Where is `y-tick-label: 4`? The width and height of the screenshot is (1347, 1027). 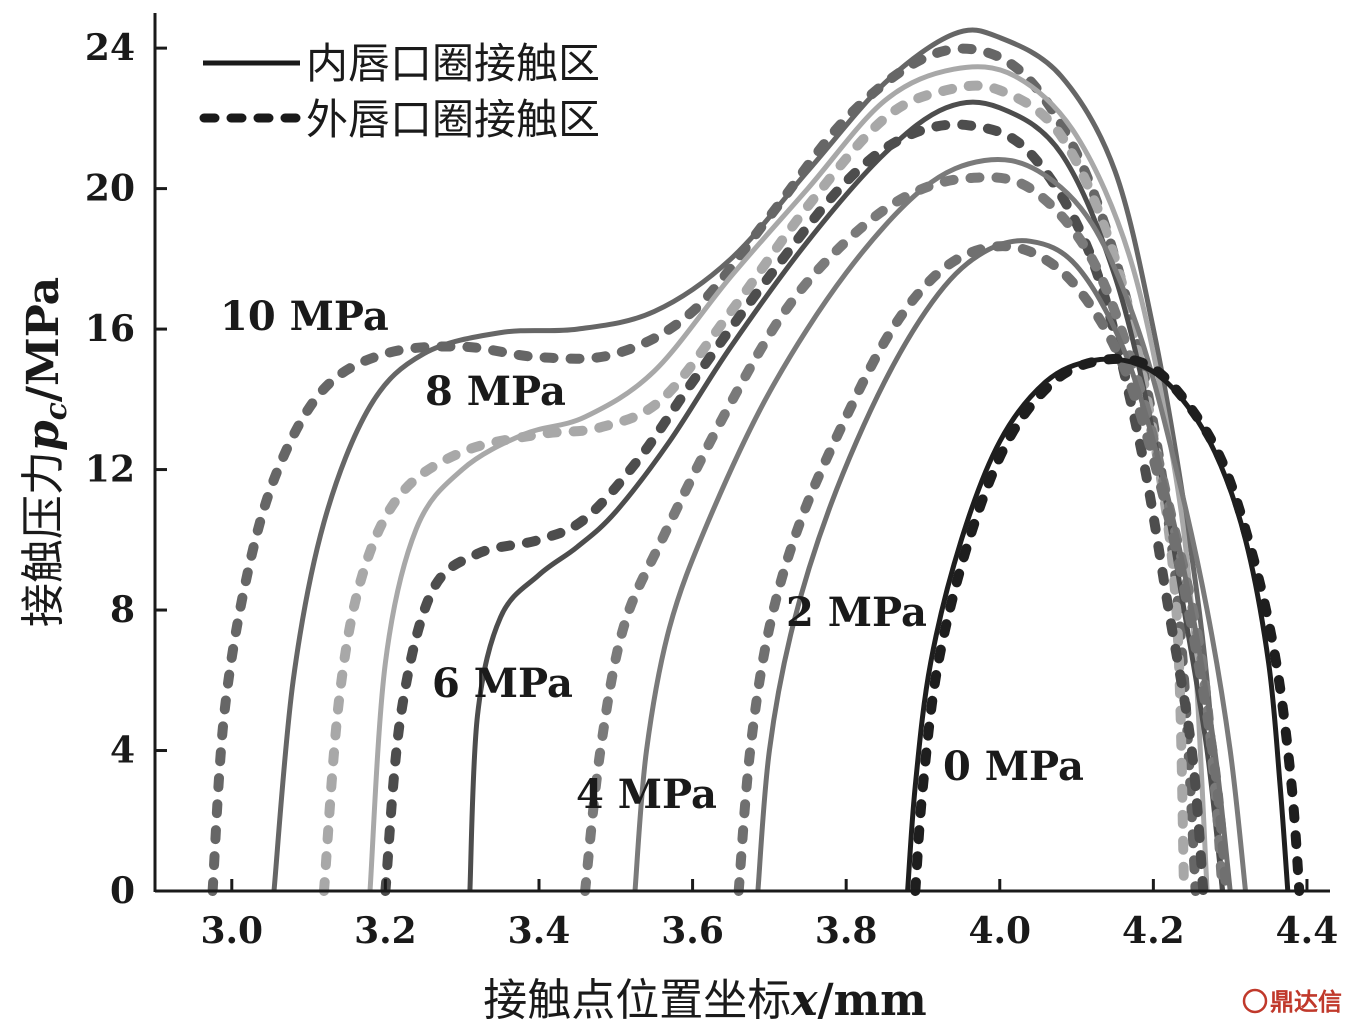 y-tick-label: 4 is located at coordinates (122, 751).